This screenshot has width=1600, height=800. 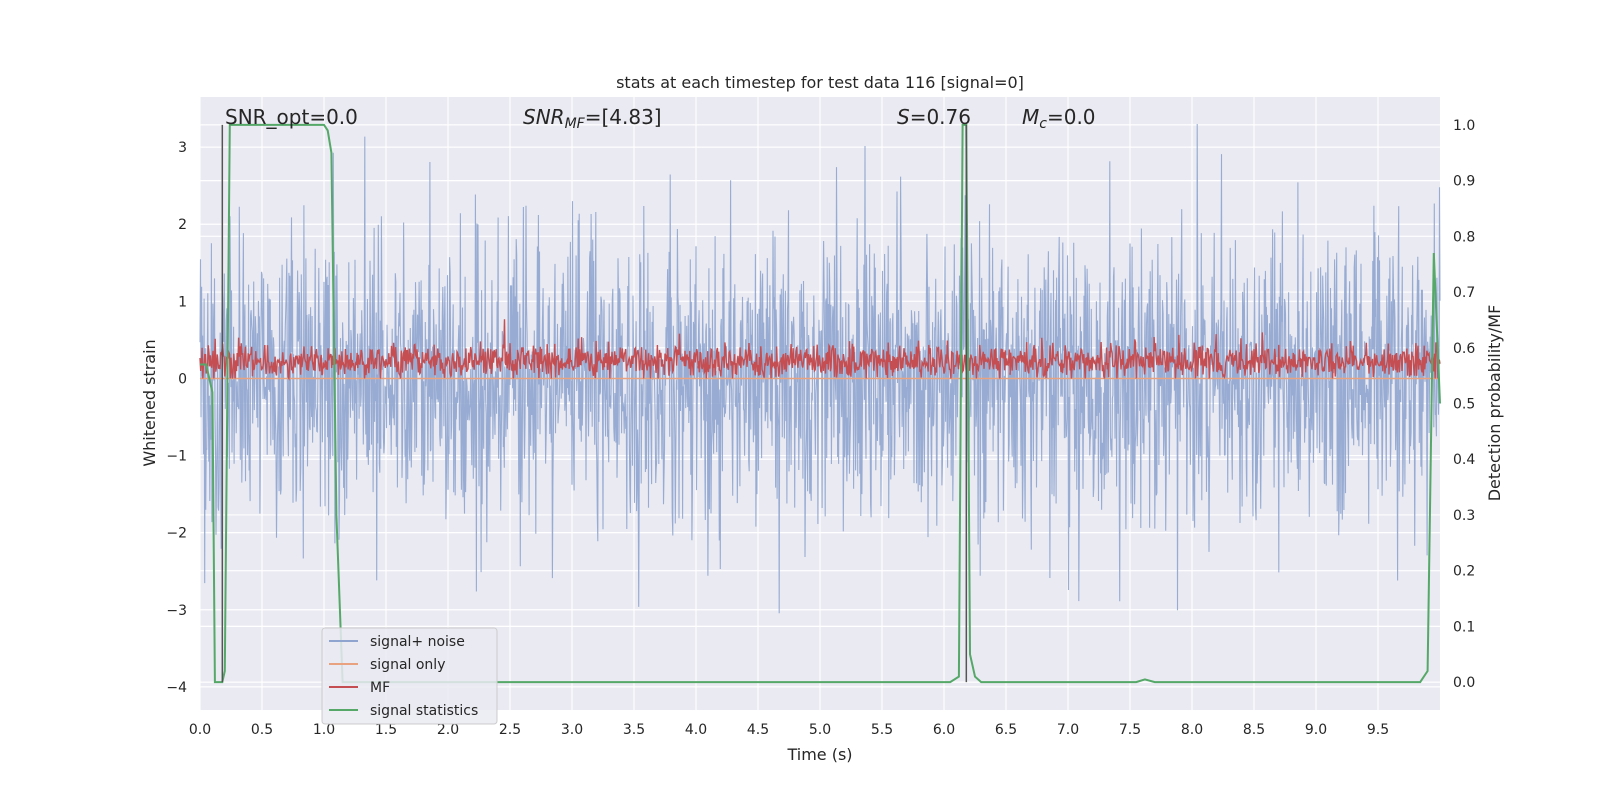 I want to click on x-tick-label: 4.0, so click(x=696, y=730).